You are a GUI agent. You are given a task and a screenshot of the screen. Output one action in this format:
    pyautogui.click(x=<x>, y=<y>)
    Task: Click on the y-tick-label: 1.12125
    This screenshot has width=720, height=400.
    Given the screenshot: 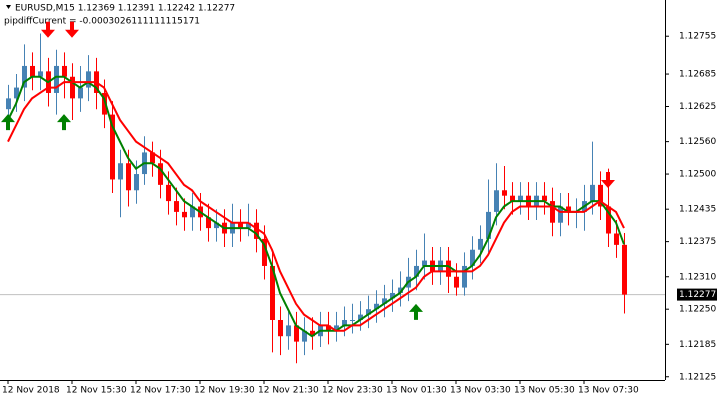 What is the action you would take?
    pyautogui.click(x=697, y=377)
    